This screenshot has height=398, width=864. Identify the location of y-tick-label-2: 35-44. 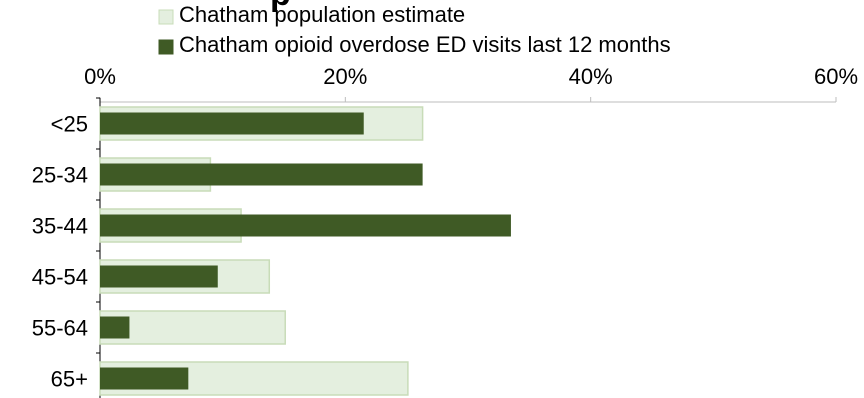
(60, 226).